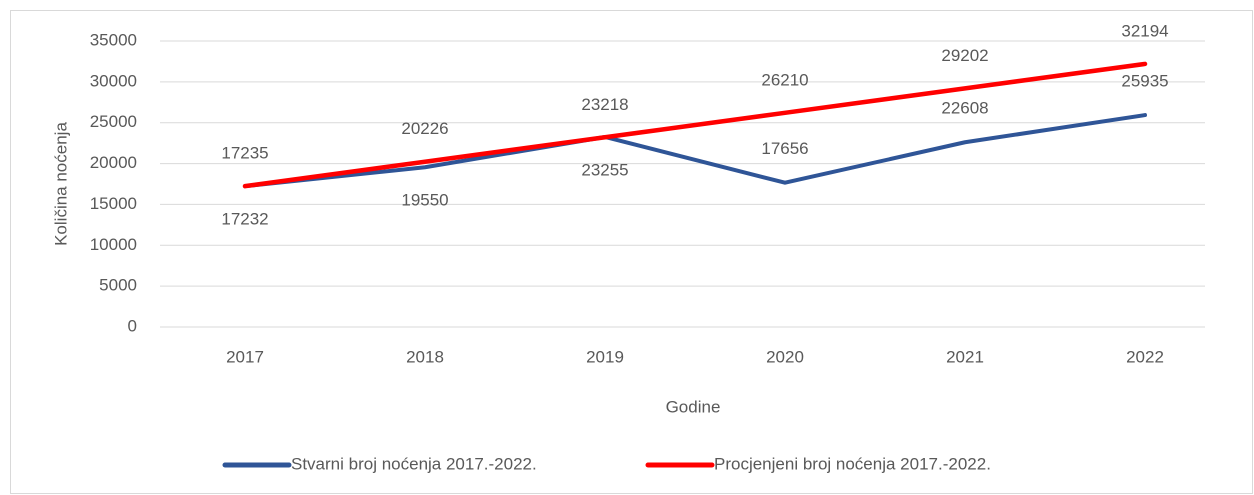 This screenshot has width=1254, height=495. Describe the element at coordinates (414, 463) in the screenshot. I see `legend-label: Stvarni broj noćenja 2017.-2022.` at that location.